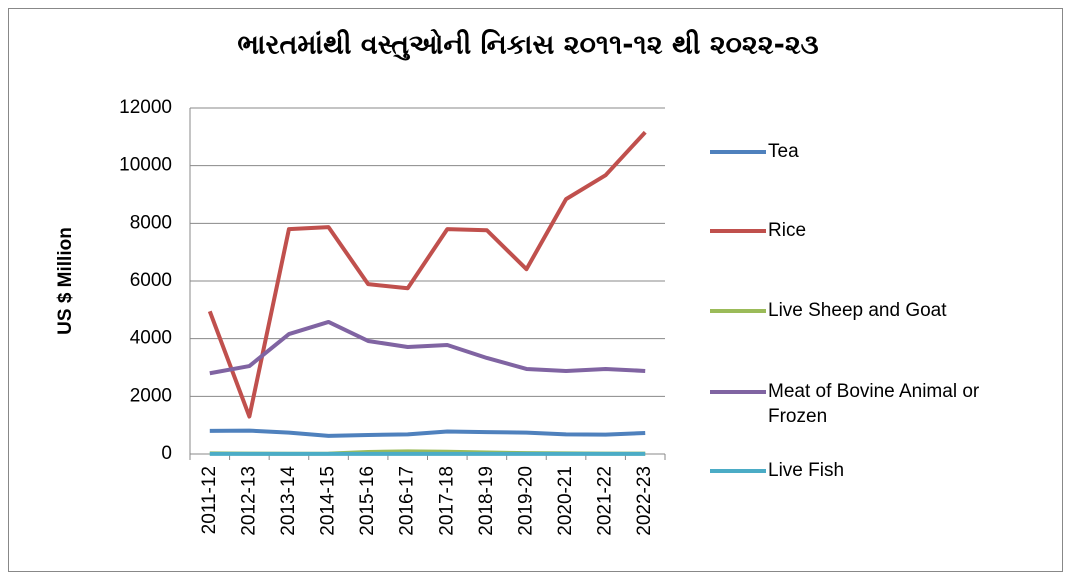  What do you see at coordinates (446, 501) in the screenshot?
I see `x-tick-label: 2017-18` at bounding box center [446, 501].